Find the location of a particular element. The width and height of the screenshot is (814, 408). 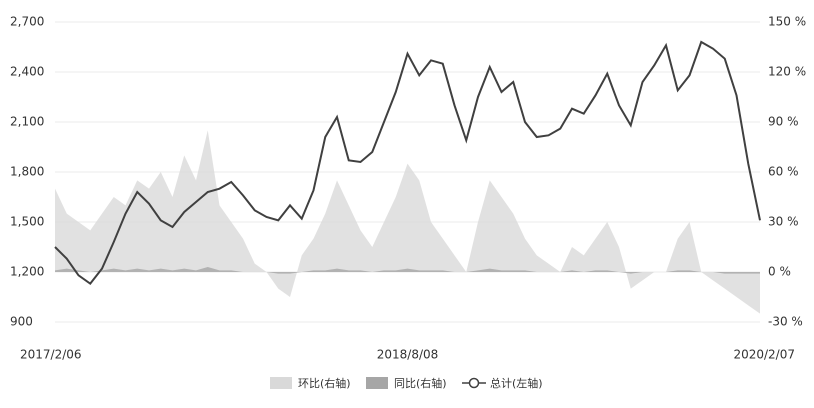

area is located at coordinates (407, 270).